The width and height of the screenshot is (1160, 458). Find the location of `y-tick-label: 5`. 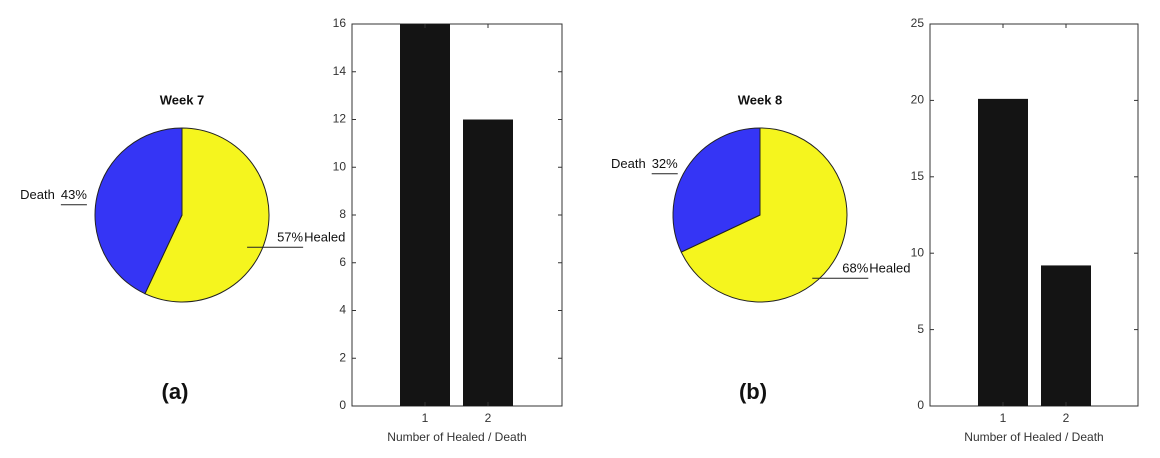

y-tick-label: 5 is located at coordinates (920, 329).